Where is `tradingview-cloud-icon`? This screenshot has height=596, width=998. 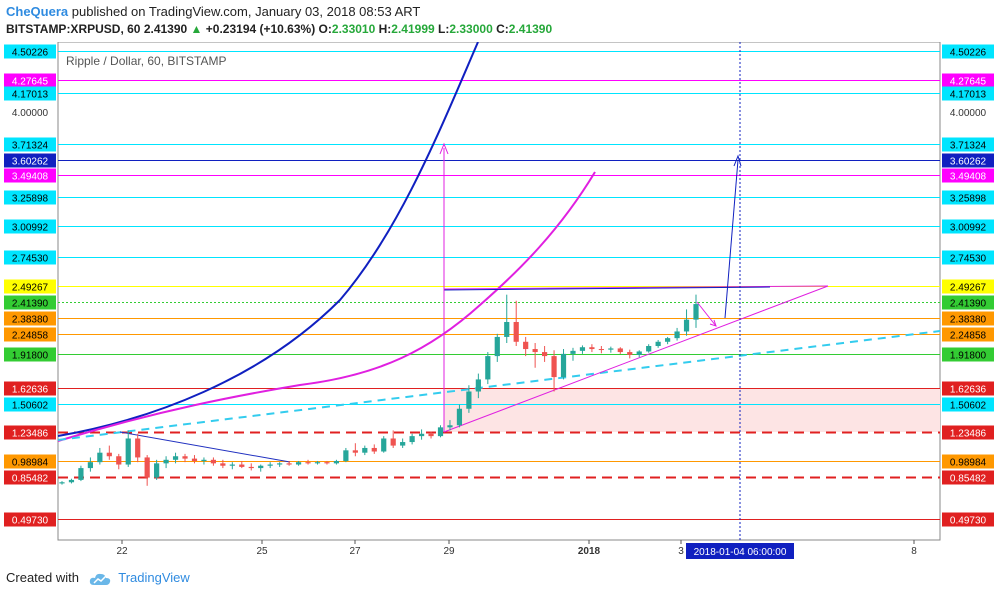 tradingview-cloud-icon is located at coordinates (99, 579).